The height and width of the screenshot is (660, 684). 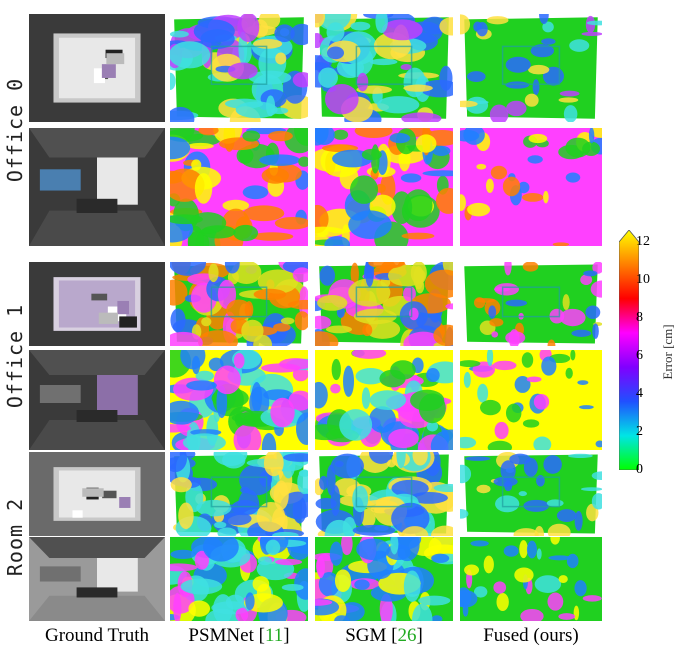 I want to click on column-label: Fused (ours), so click(x=531, y=636).